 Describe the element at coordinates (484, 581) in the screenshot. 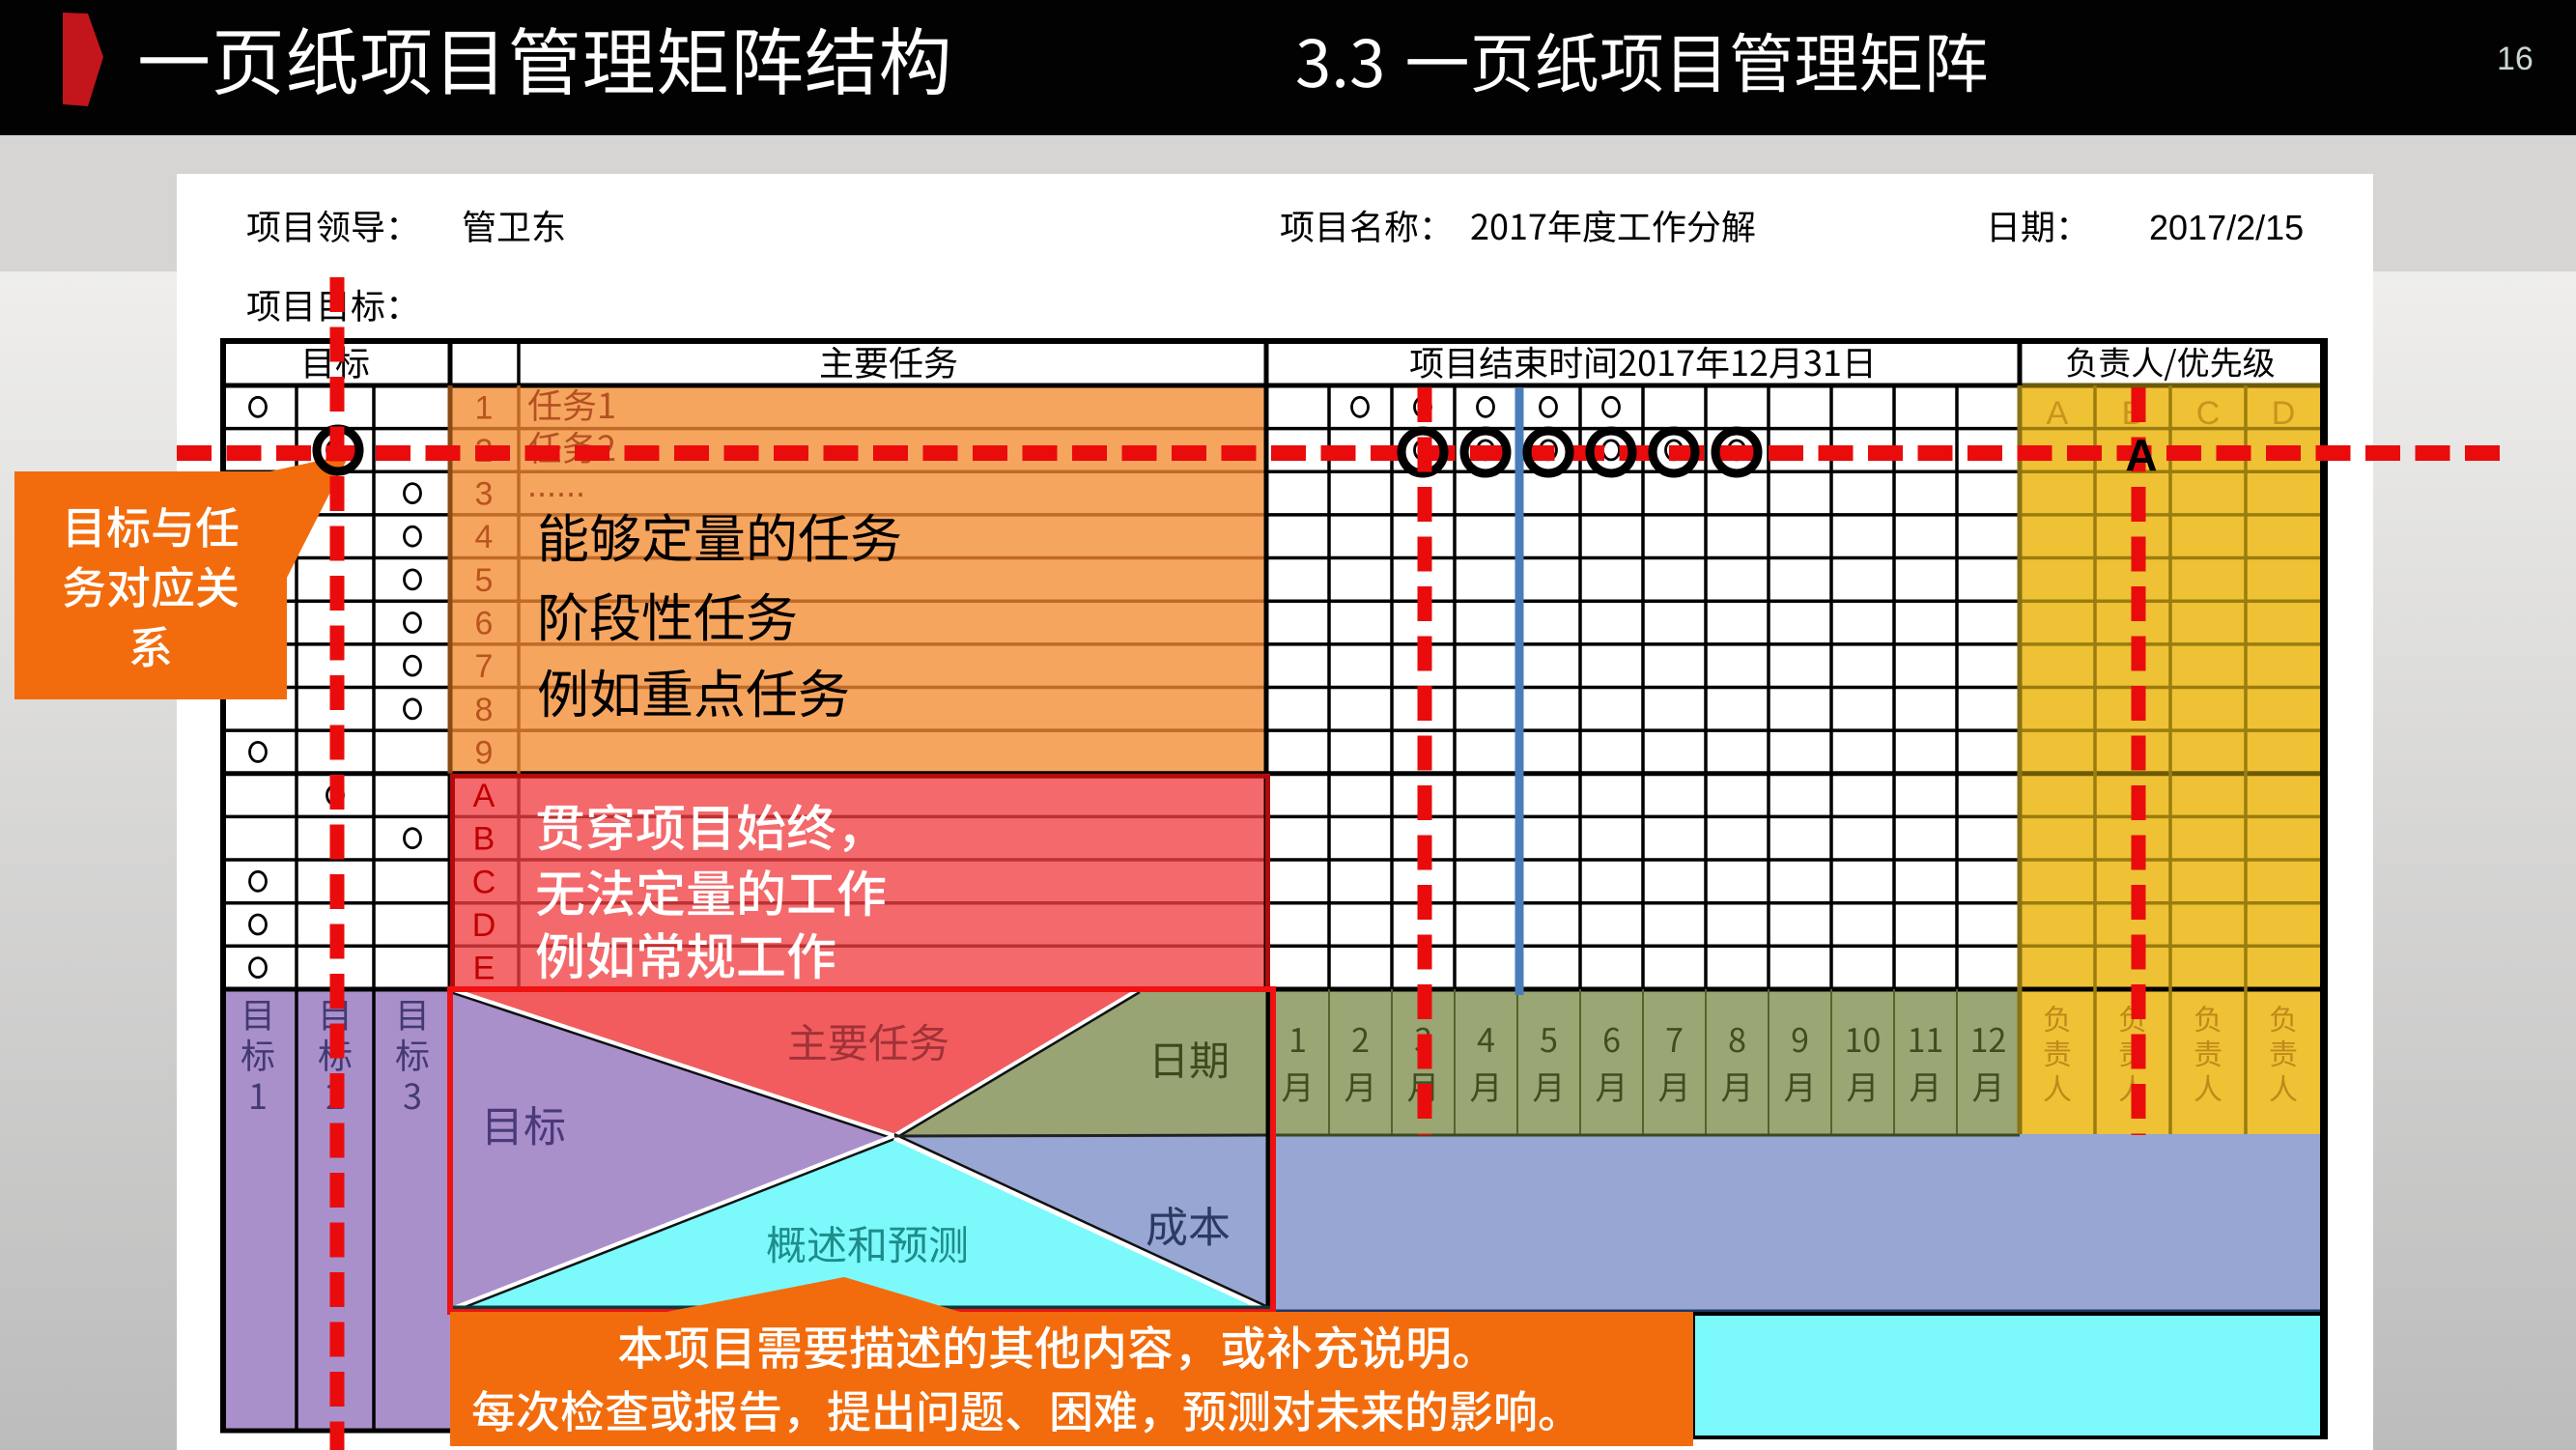

I see `svg-text: 5` at that location.